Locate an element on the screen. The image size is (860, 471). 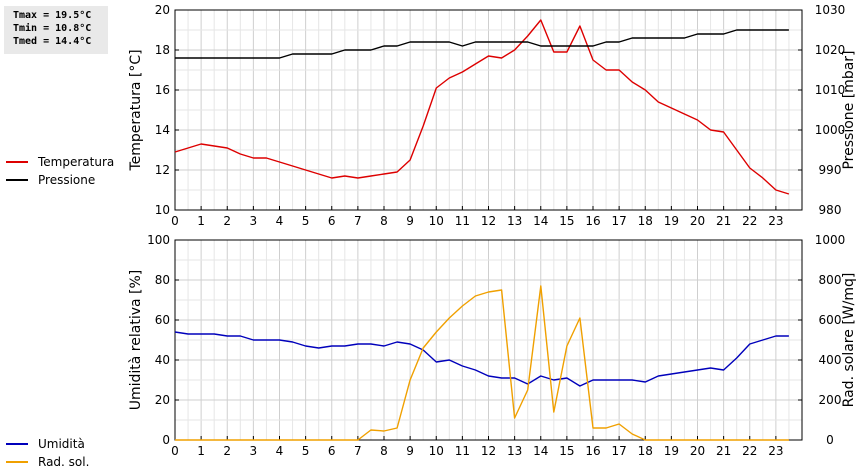
x-tick: 23 is located at coordinates (776, 217).